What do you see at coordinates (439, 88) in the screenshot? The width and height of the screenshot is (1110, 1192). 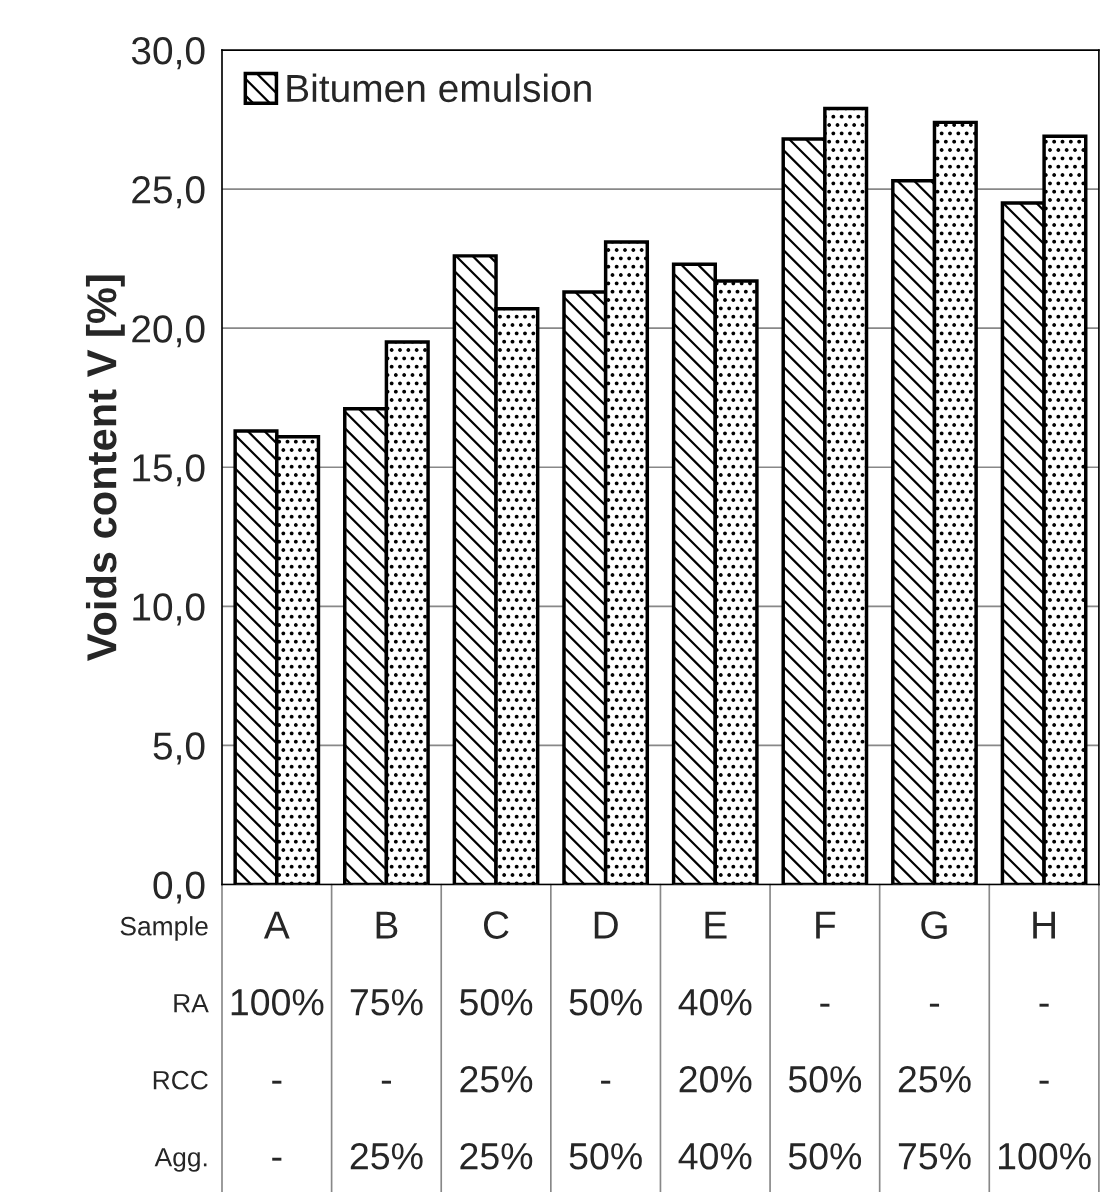 I see `legend-label: Bitumen emulsion` at bounding box center [439, 88].